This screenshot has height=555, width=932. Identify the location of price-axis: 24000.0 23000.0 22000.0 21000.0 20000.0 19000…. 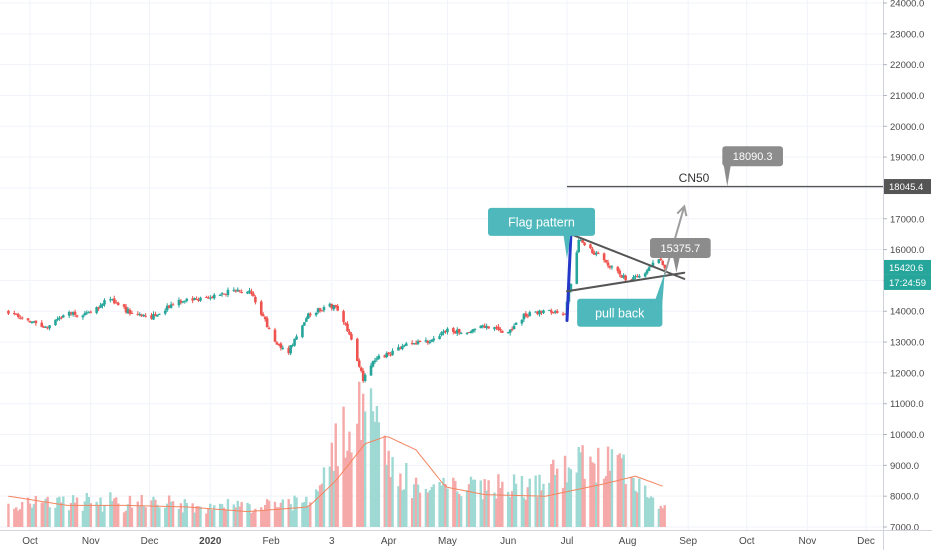
(907, 275).